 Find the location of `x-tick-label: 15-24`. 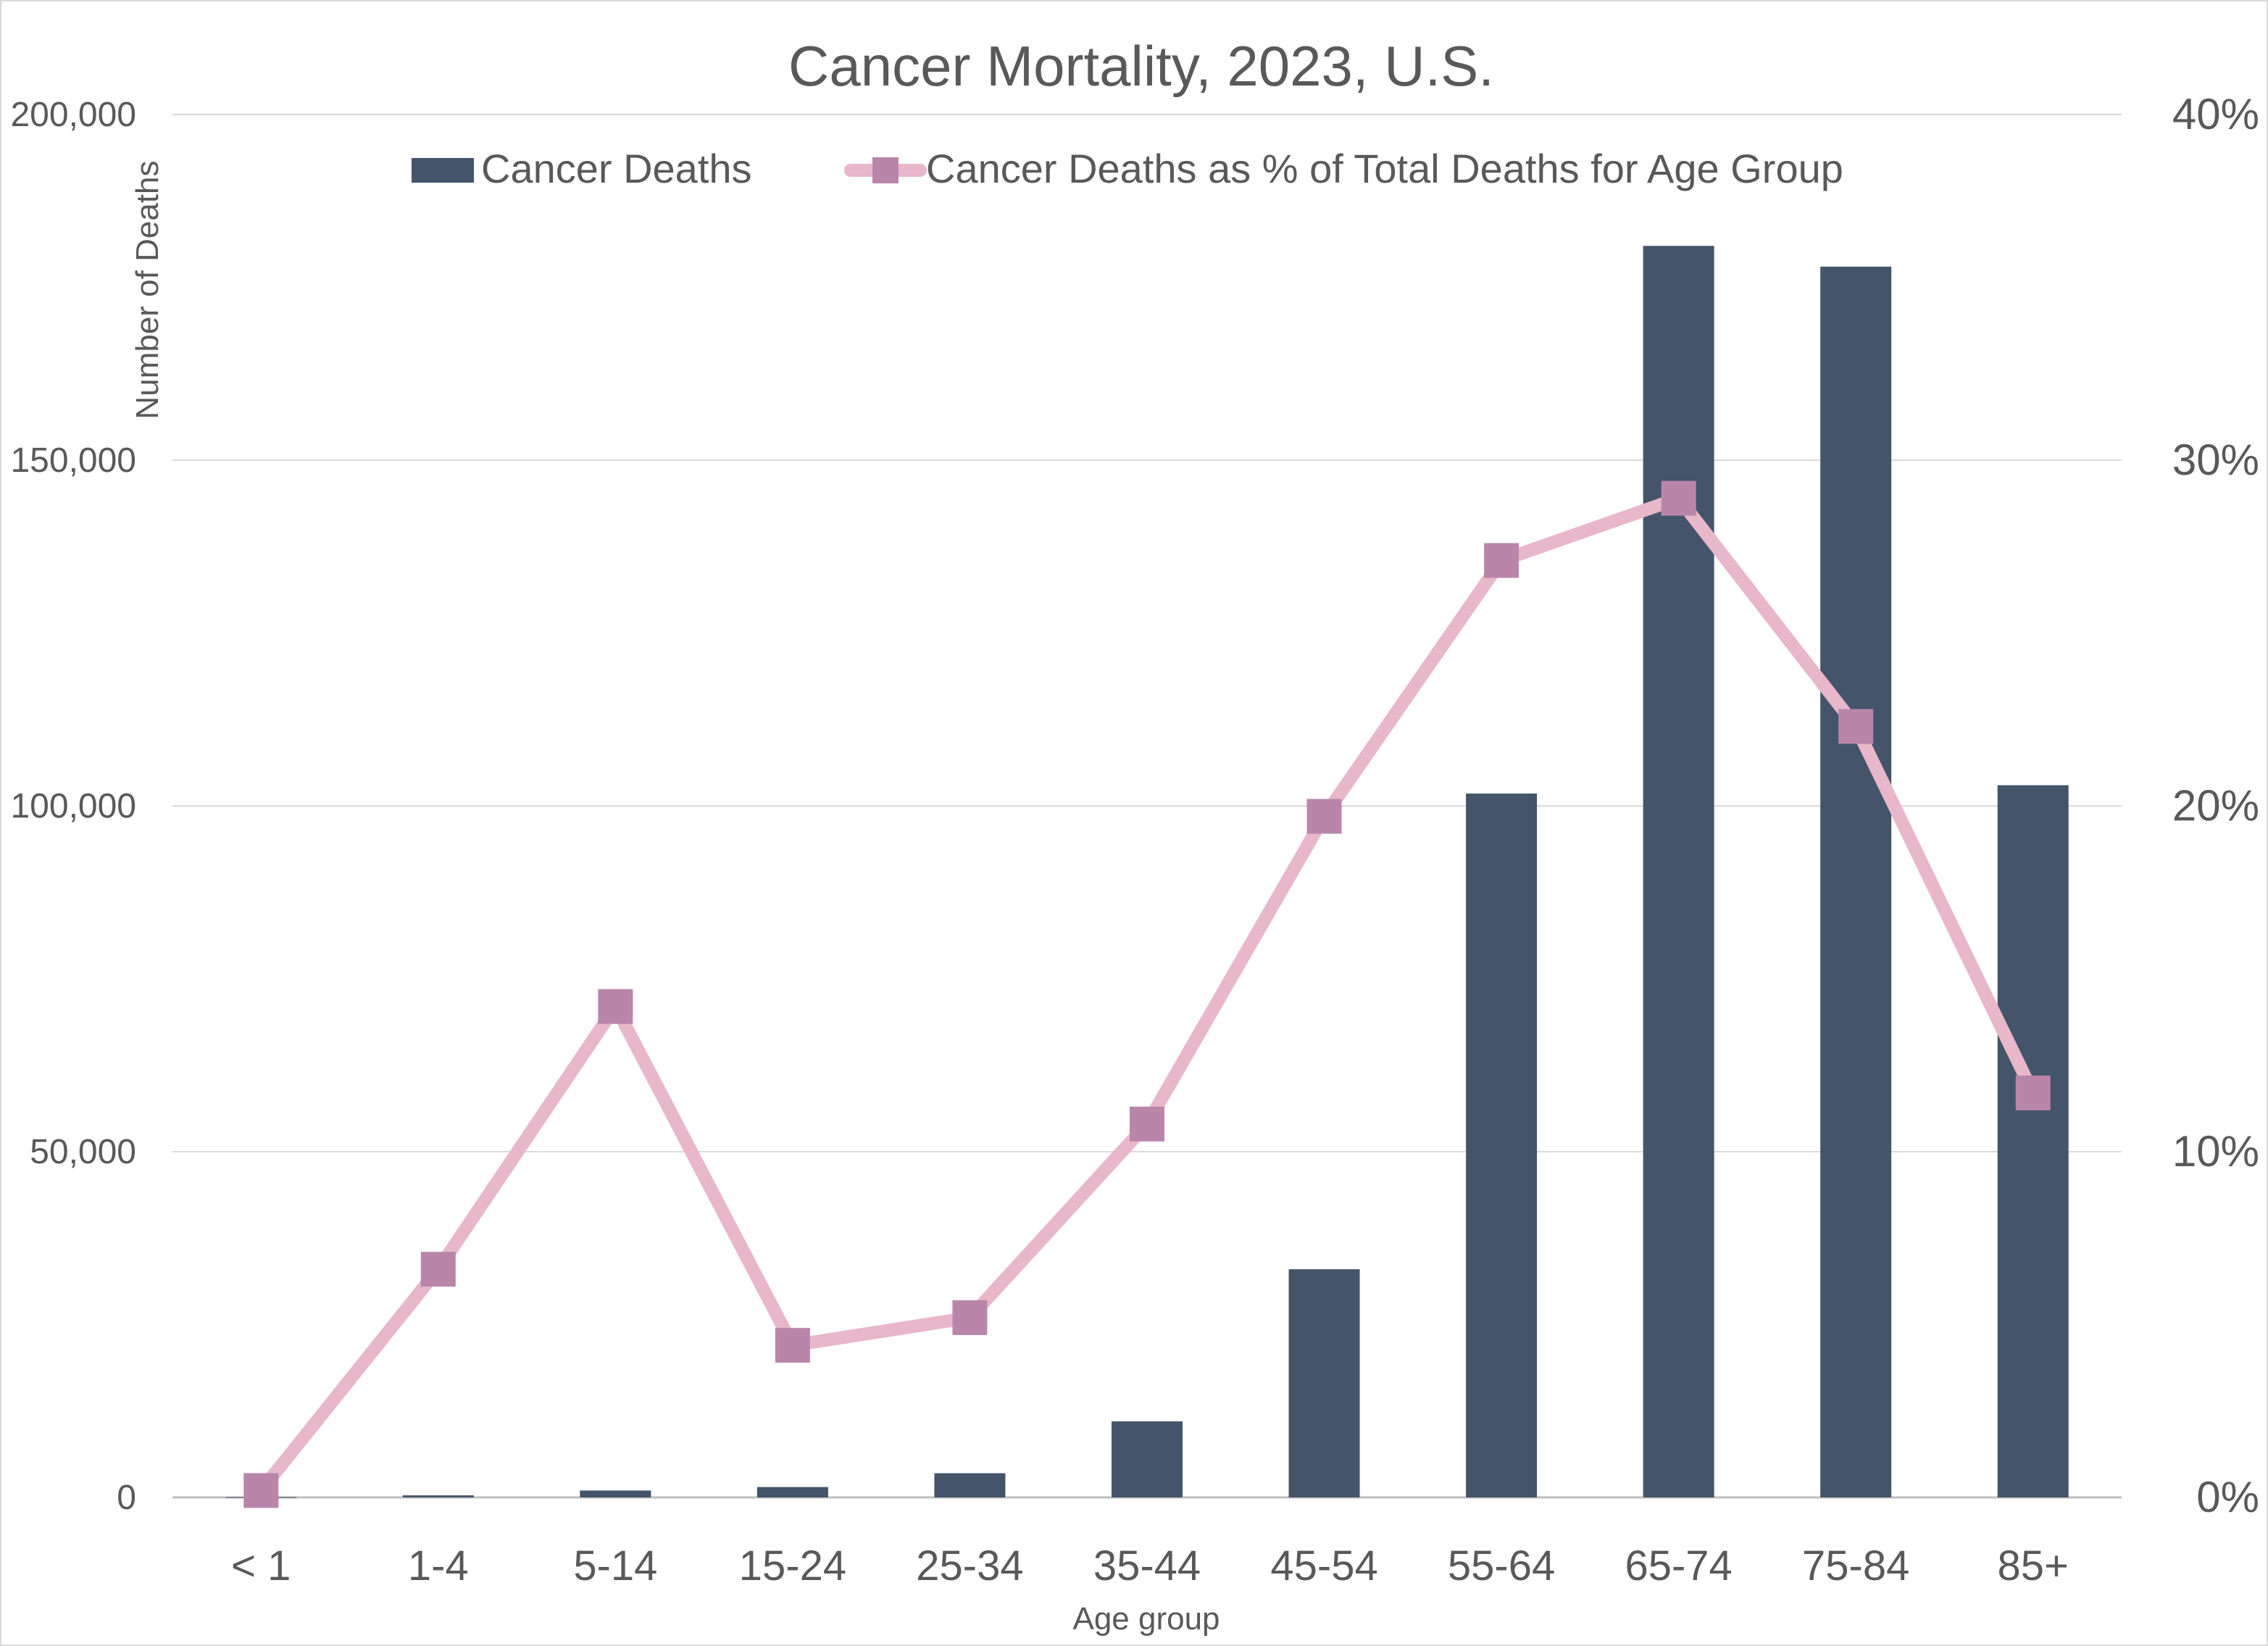

x-tick-label: 15-24 is located at coordinates (793, 1566).